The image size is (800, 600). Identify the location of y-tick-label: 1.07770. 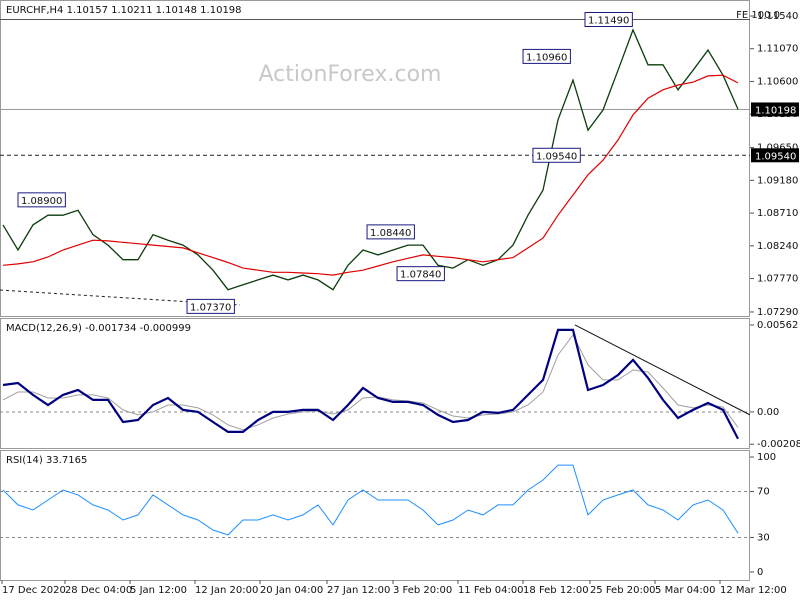
(777, 279).